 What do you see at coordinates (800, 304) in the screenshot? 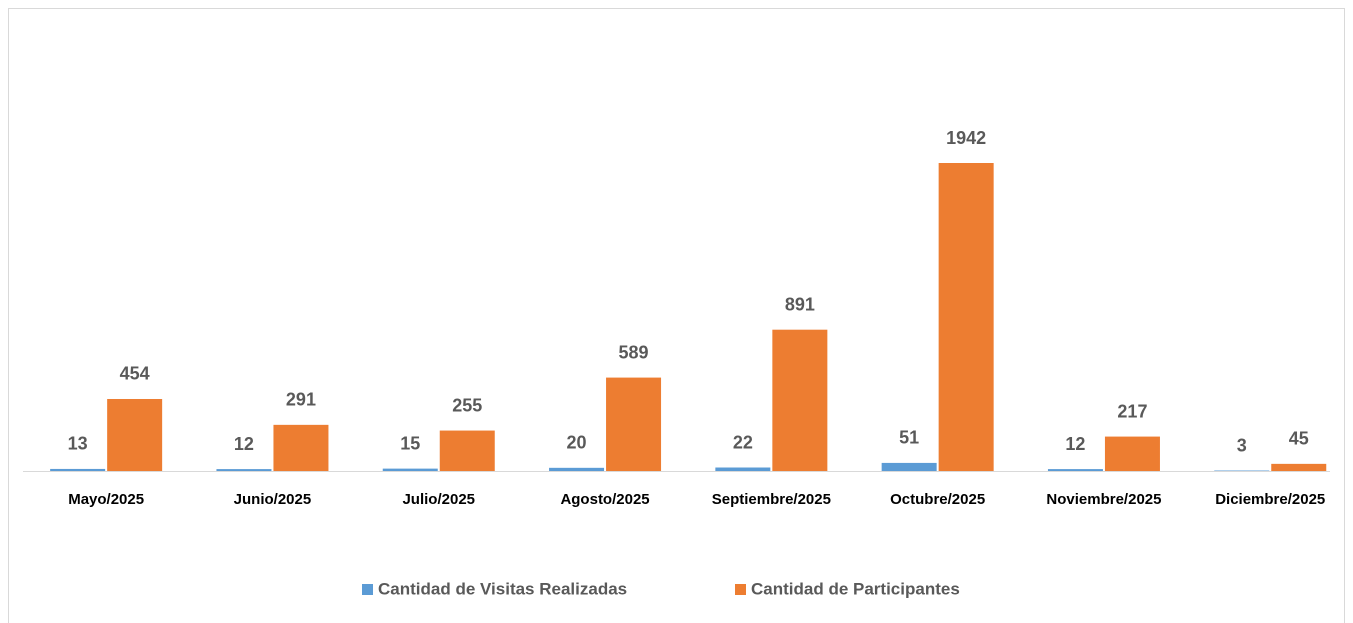
I see `value-label: 891` at bounding box center [800, 304].